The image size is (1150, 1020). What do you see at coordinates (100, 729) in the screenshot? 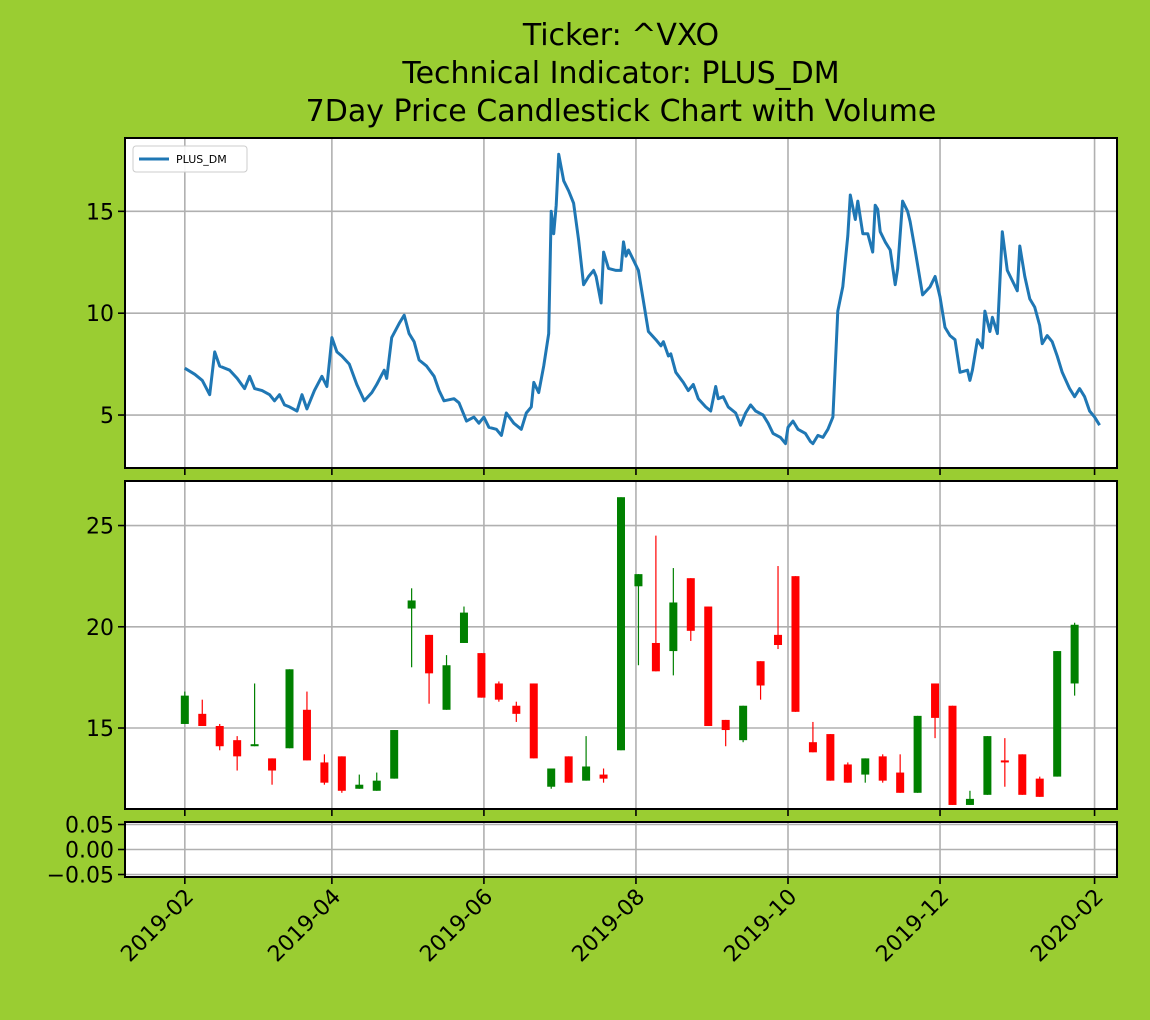
I see `price-ytick-label-0: 15` at bounding box center [100, 729].